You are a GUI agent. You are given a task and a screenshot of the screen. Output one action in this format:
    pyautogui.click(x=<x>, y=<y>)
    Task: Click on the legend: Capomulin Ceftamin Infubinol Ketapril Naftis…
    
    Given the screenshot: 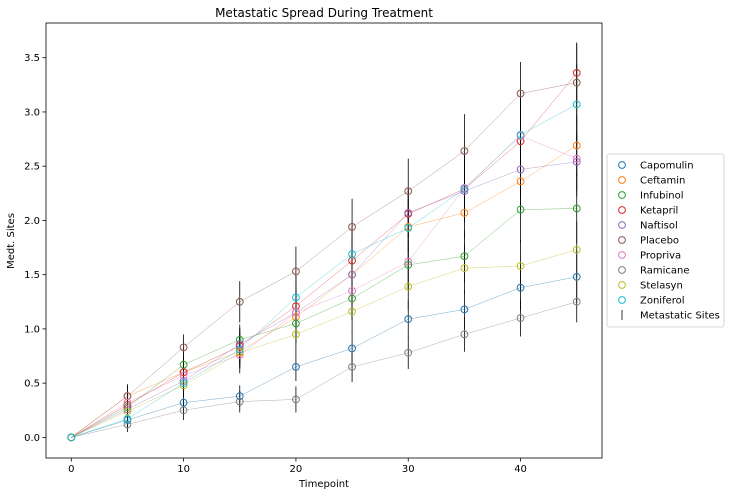 What is the action you would take?
    pyautogui.click(x=665, y=240)
    